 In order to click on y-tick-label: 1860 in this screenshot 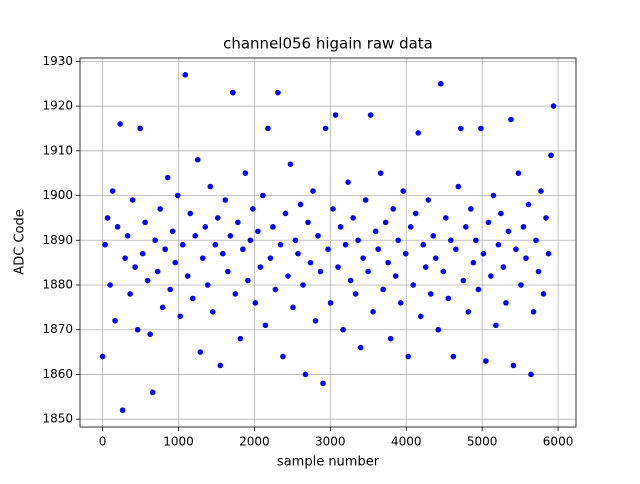, I will do `click(57, 374)`.